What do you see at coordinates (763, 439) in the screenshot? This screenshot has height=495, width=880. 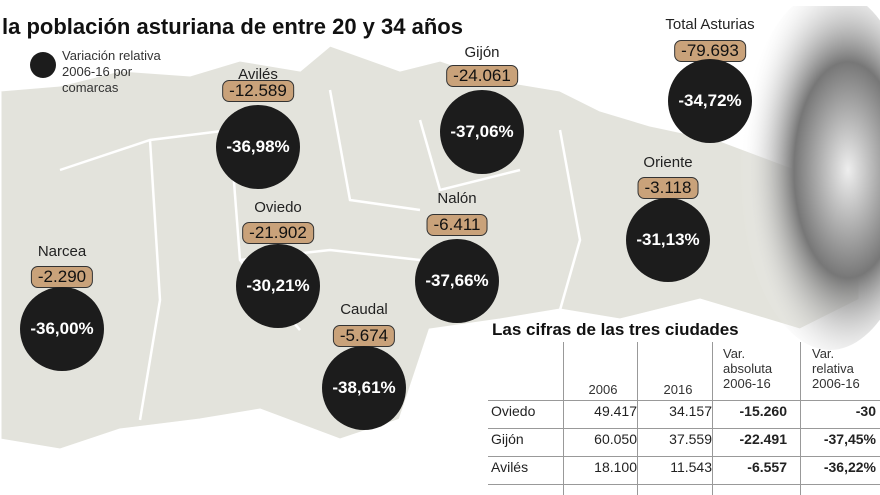 I see `table-cell: -22.491` at bounding box center [763, 439].